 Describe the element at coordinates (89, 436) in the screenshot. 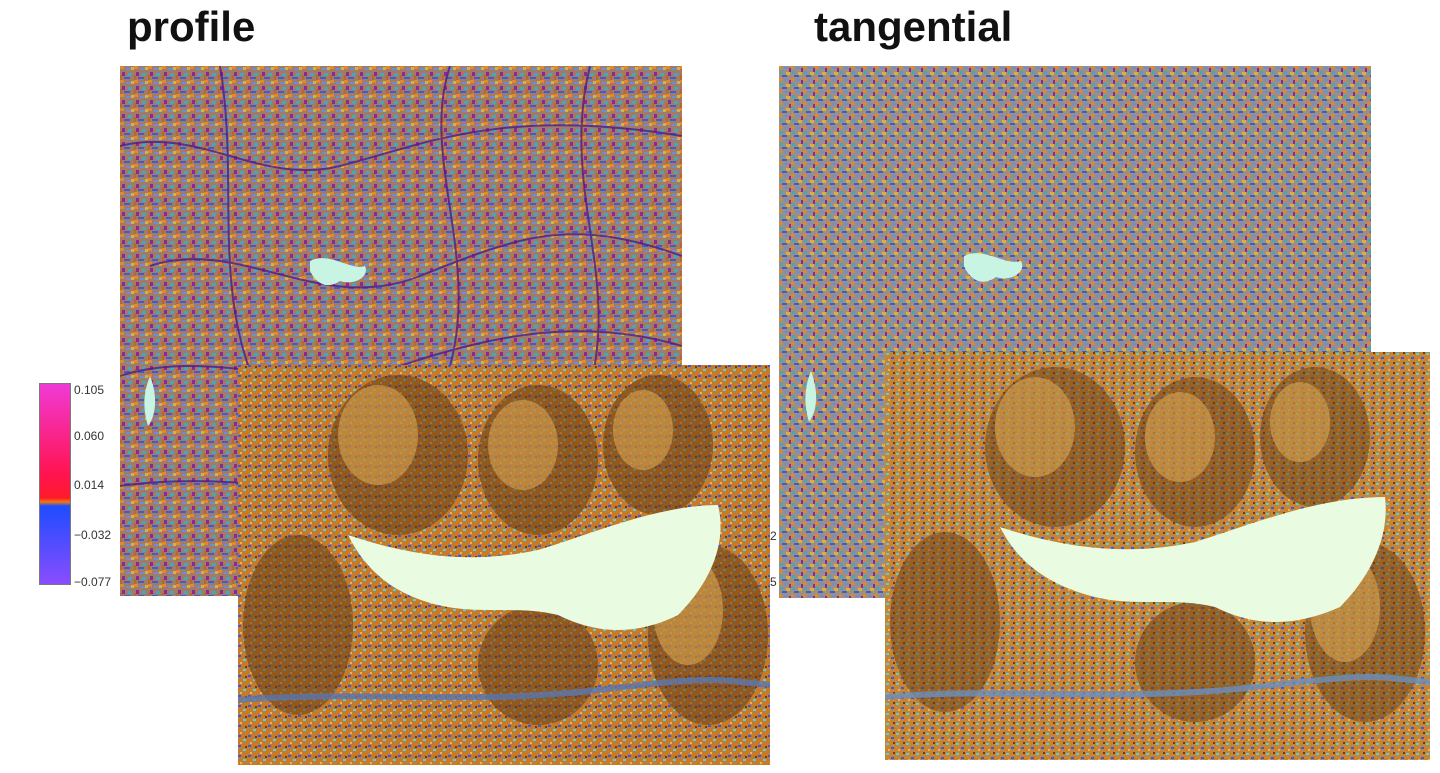

I see `legend-tick-upper: 0.060` at that location.